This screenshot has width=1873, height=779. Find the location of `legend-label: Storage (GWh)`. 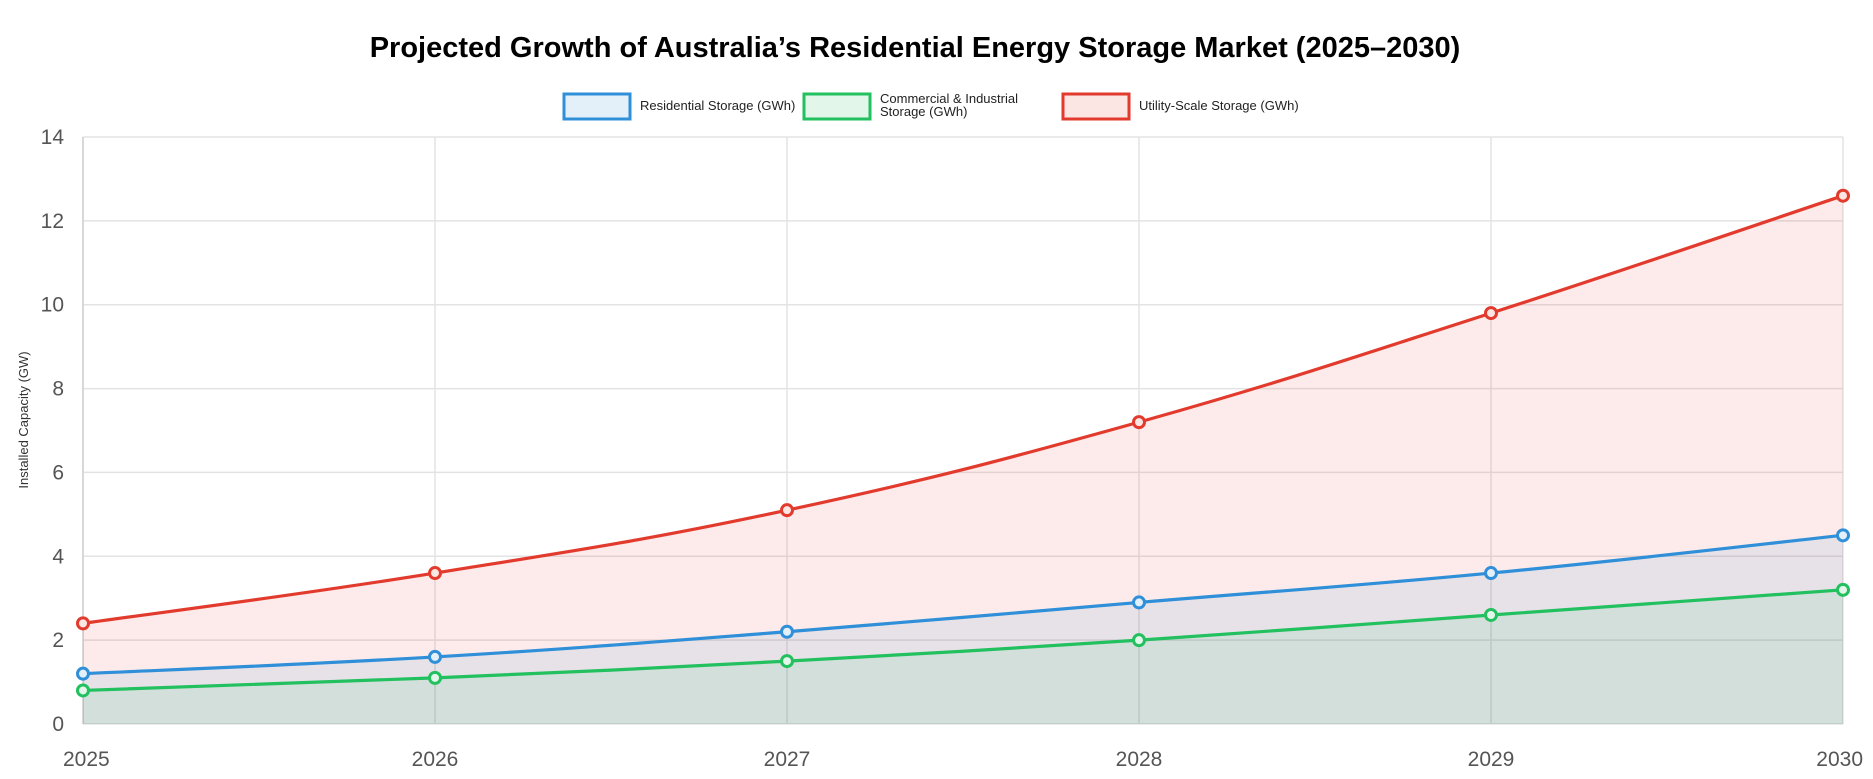

legend-label: Storage (GWh) is located at coordinates (923, 111).